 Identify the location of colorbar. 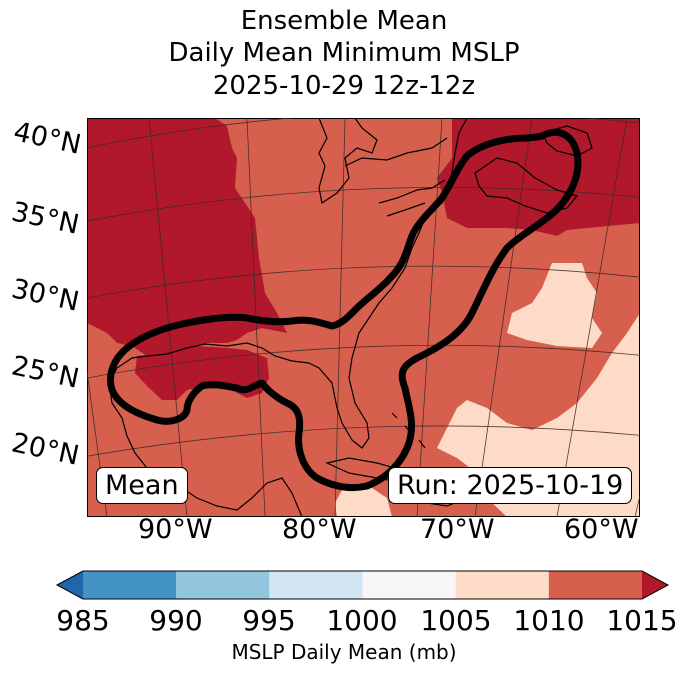
(362, 585).